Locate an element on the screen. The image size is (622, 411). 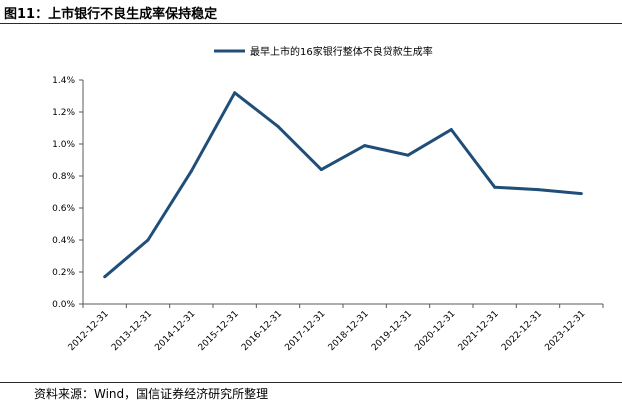
x-tick-label: 2018-12-31 is located at coordinates (349, 331).